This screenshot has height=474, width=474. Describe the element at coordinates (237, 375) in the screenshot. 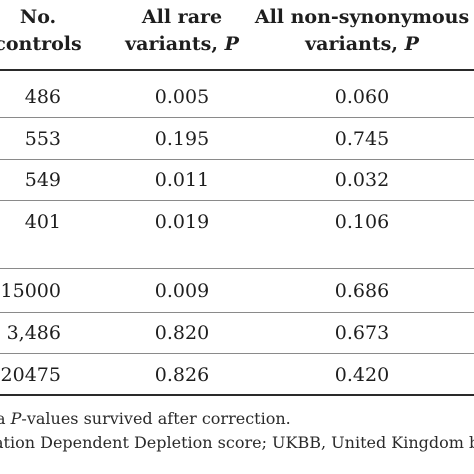

I see `table-row: 20475 0.826 0.420` at that location.